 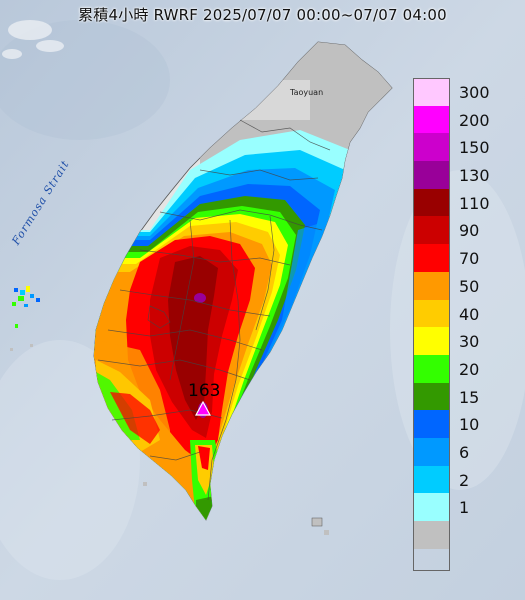 I want to click on legend-row: 200, so click(x=464, y=119).